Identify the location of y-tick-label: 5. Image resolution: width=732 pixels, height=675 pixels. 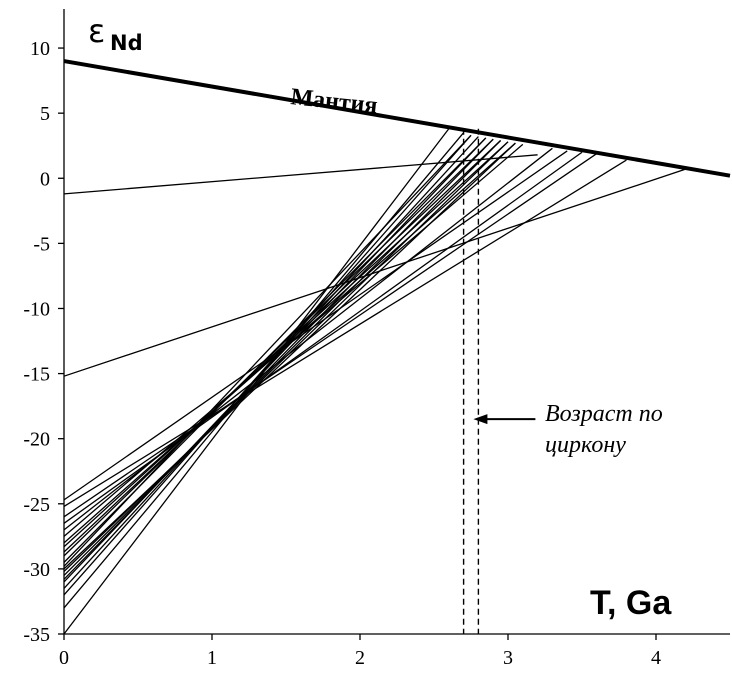
(45, 114).